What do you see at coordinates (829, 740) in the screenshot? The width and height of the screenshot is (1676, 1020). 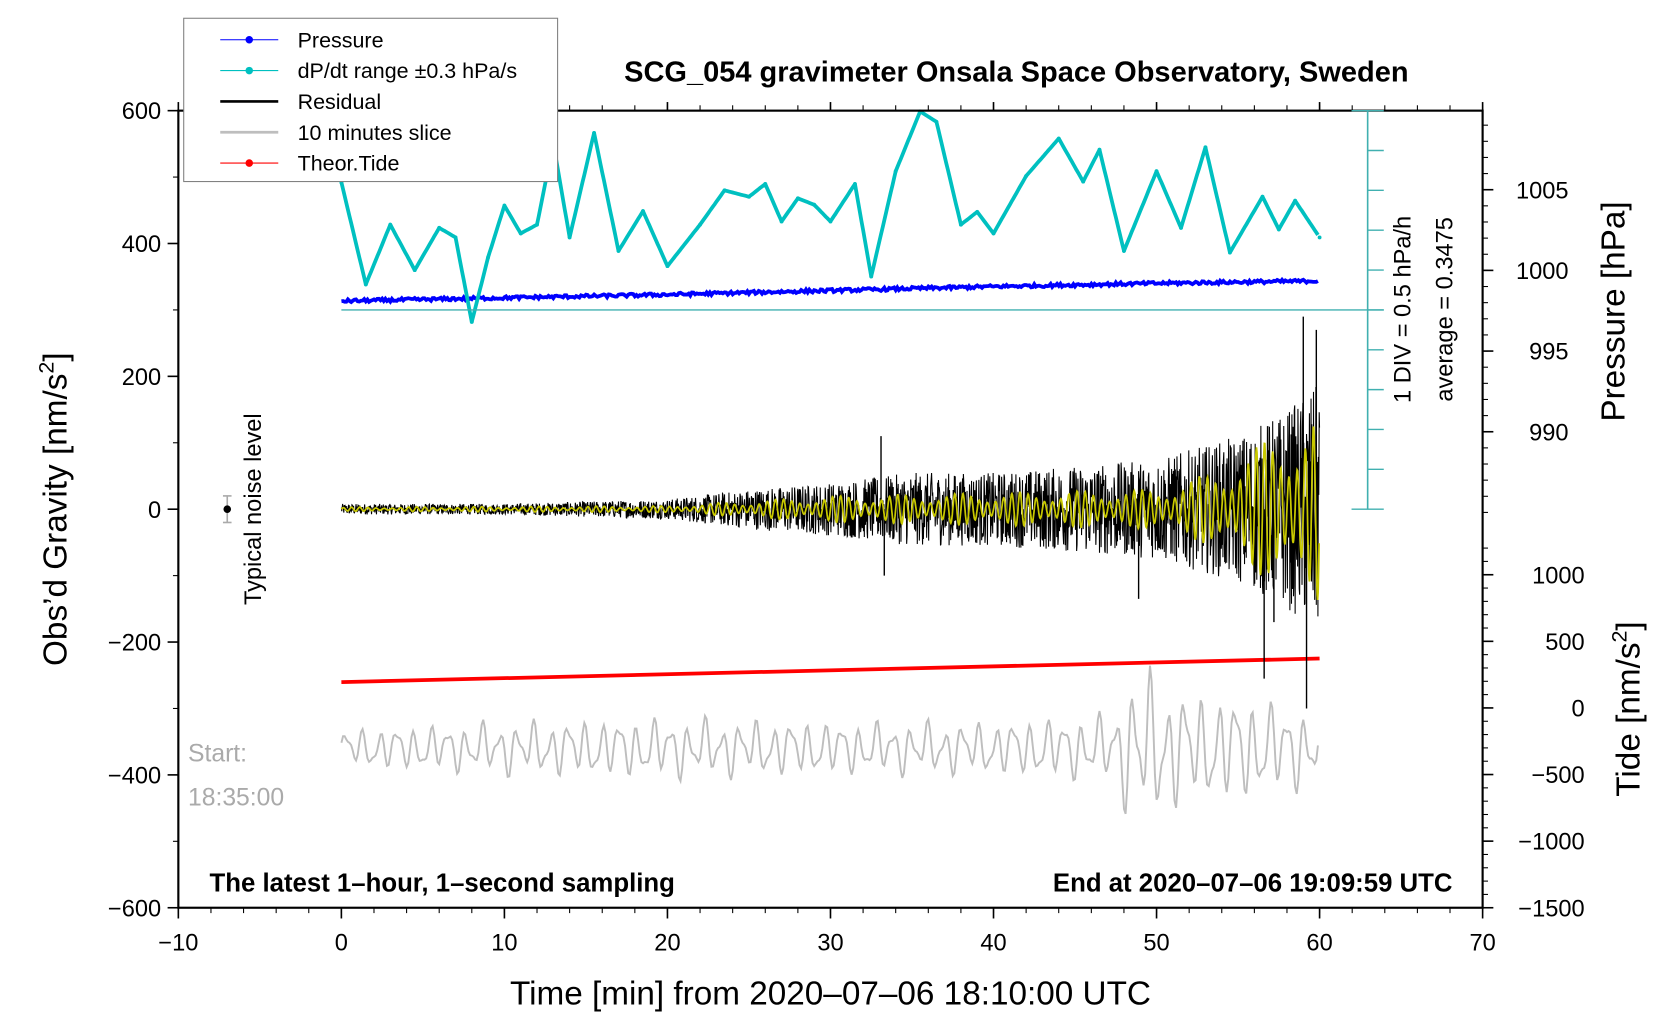 I see `slice-line` at bounding box center [829, 740].